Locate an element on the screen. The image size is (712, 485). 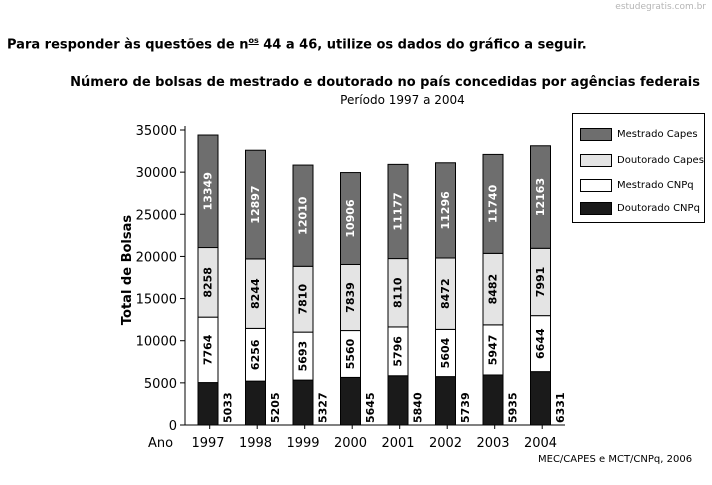
legend-label-mestrado-capes: Mestrado Capes is located at coordinates (657, 134).